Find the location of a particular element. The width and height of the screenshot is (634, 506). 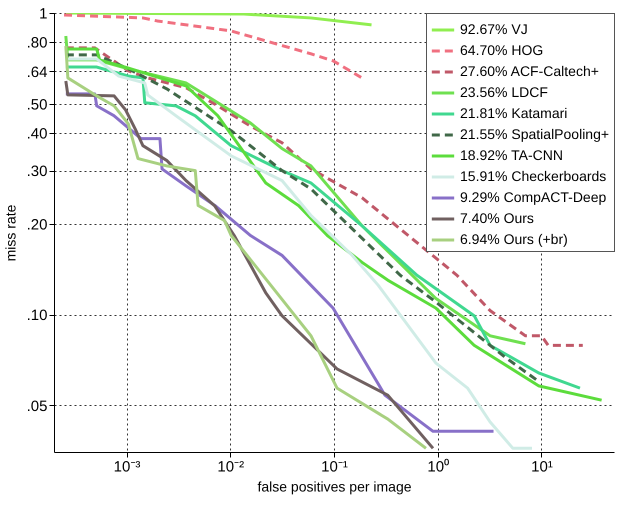

y-tick-label: .40 is located at coordinates (37, 133).